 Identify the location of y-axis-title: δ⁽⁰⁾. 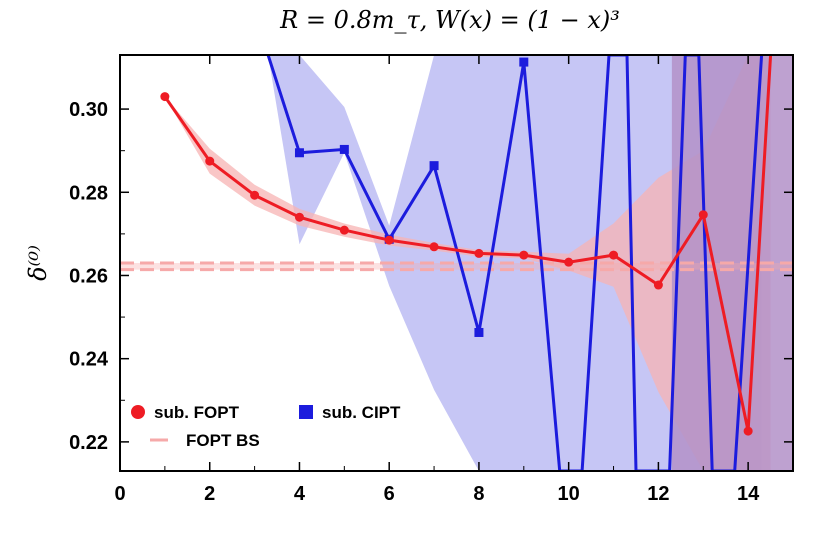
(38, 263).